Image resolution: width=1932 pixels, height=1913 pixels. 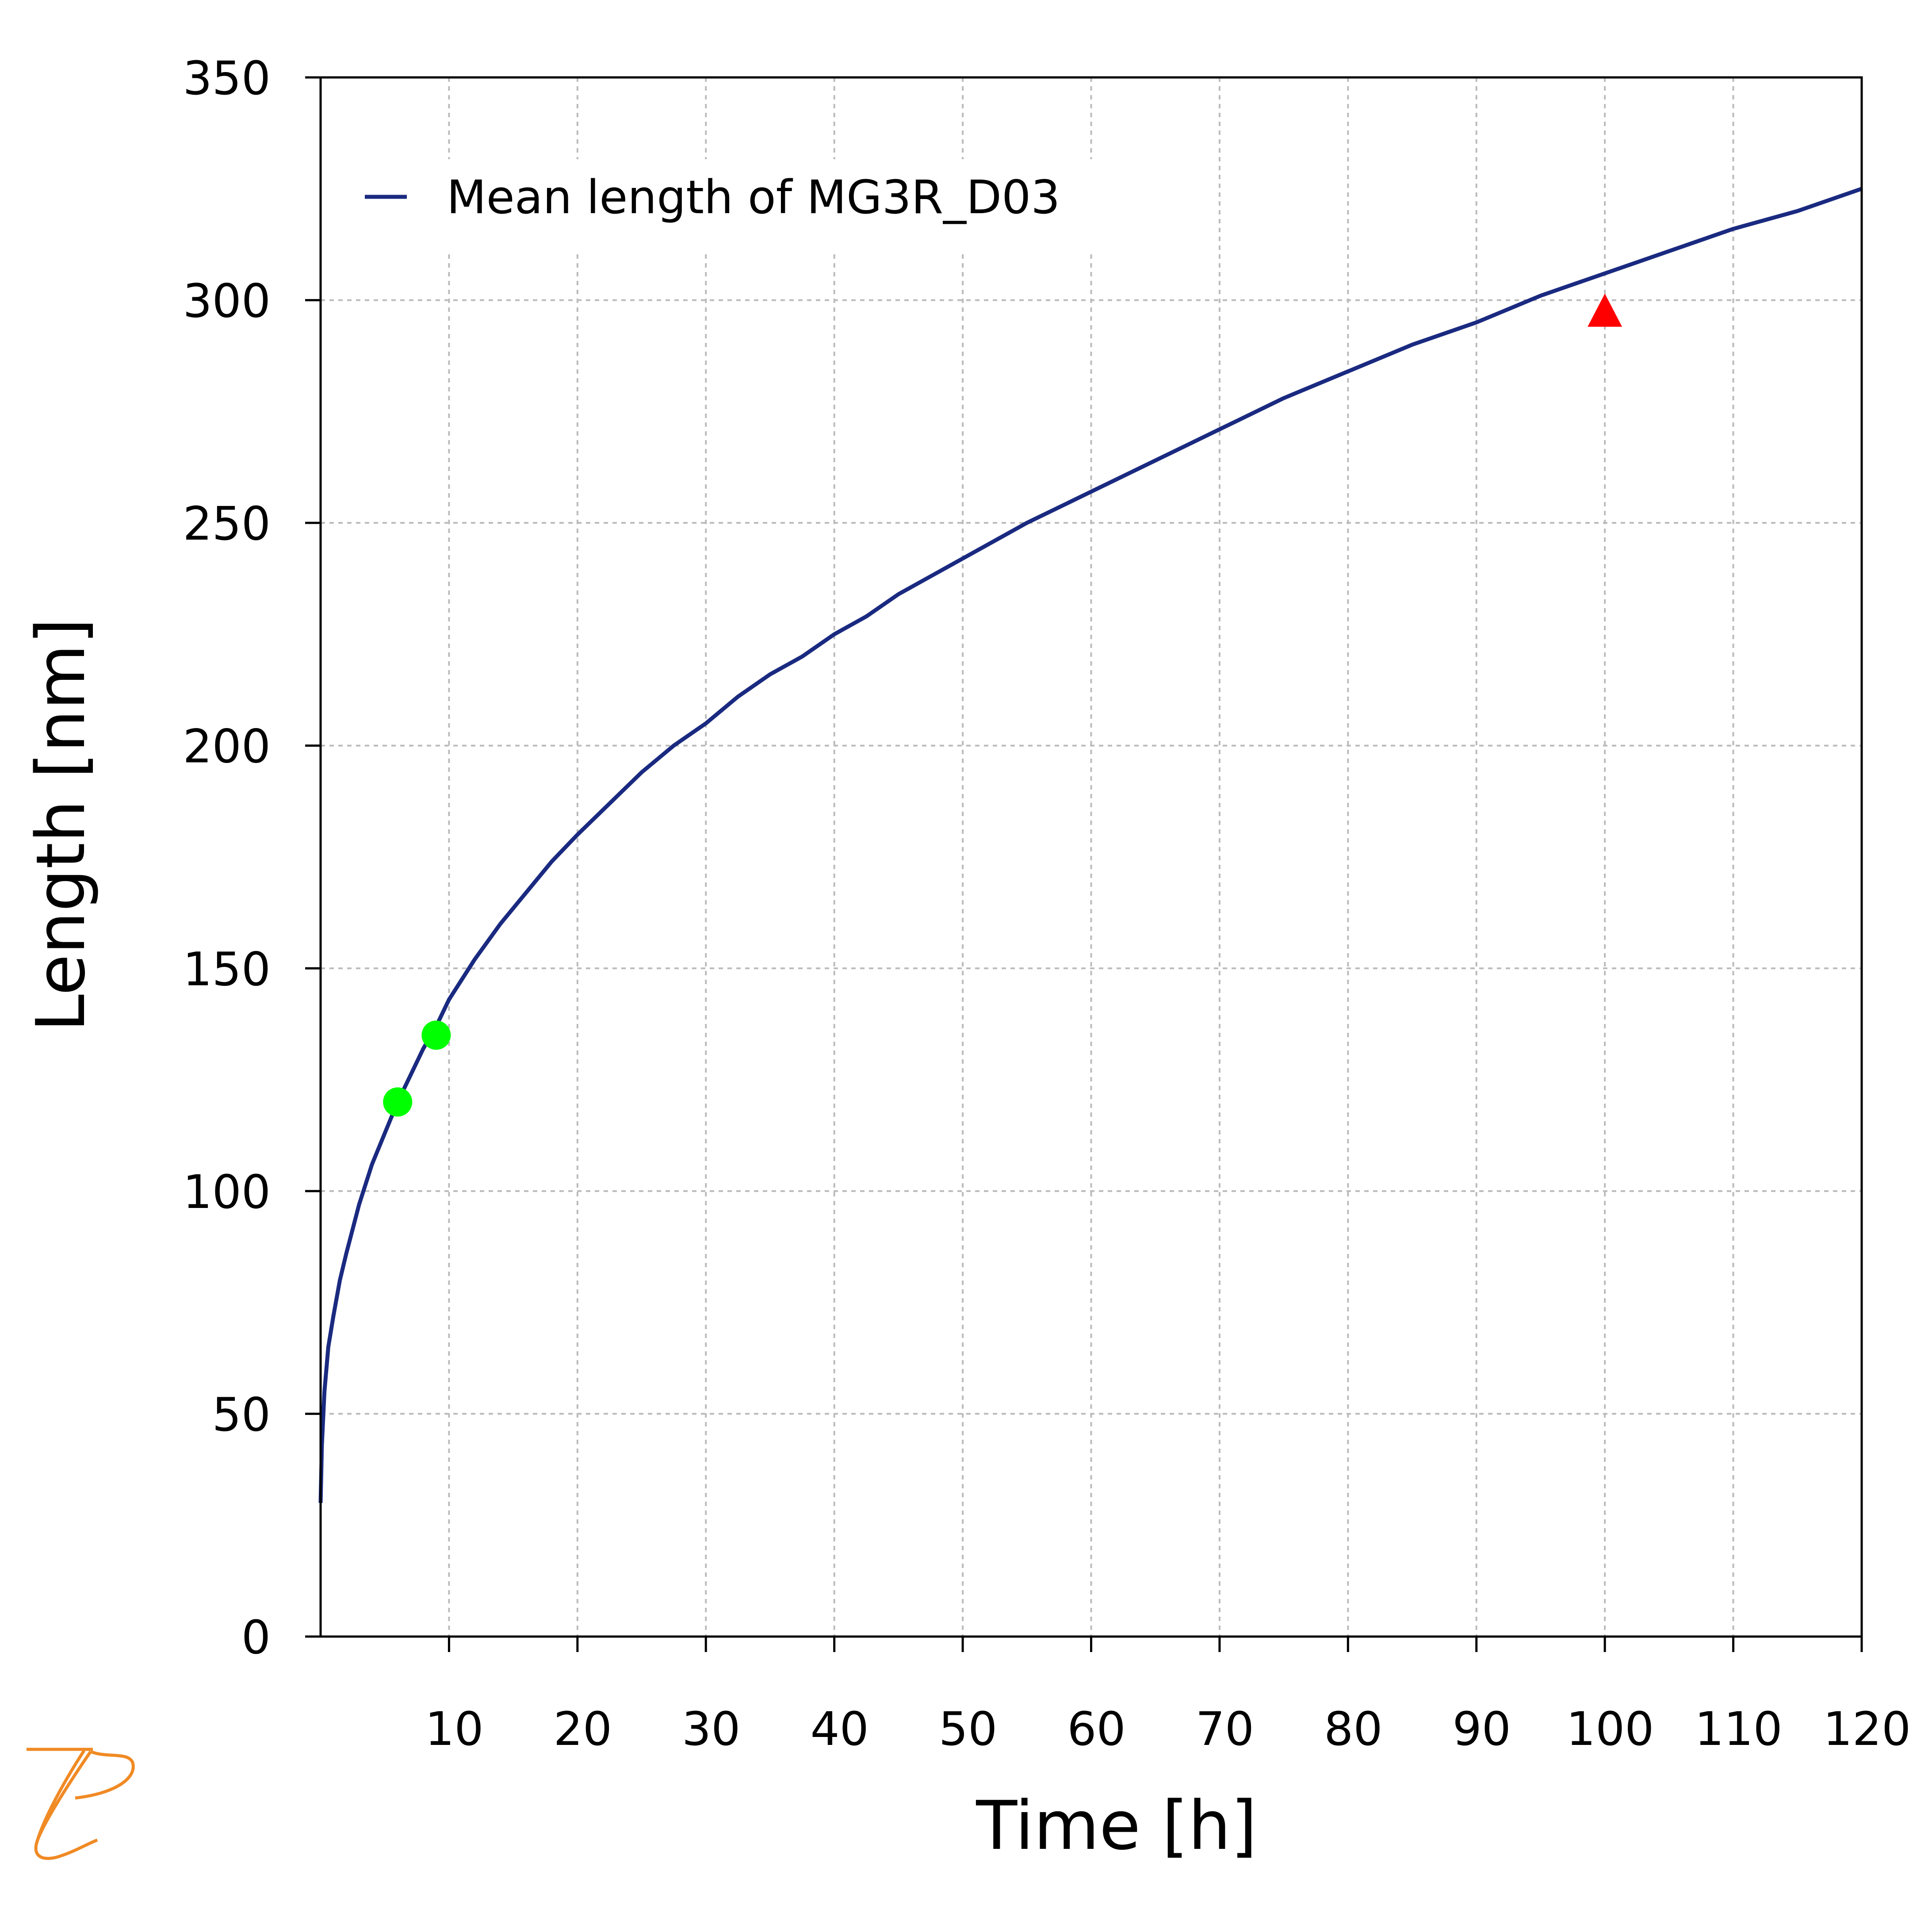 I want to click on y-tick-label: 200, so click(x=227, y=747).